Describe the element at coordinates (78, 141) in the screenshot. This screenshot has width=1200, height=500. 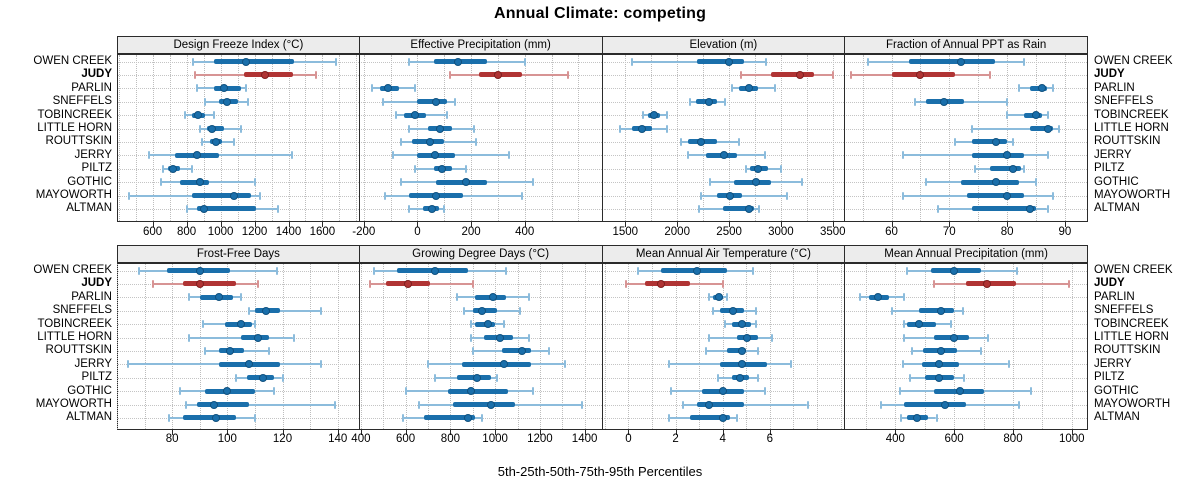
I see `station-label-left-routtskin: ROUTTSKIN` at that location.